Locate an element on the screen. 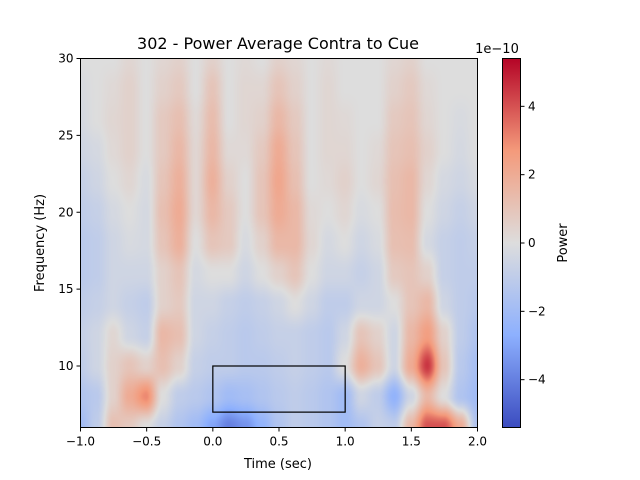 Image resolution: width=640 pixels, height=480 pixels. x-tick-label: 0.5 is located at coordinates (278, 442).